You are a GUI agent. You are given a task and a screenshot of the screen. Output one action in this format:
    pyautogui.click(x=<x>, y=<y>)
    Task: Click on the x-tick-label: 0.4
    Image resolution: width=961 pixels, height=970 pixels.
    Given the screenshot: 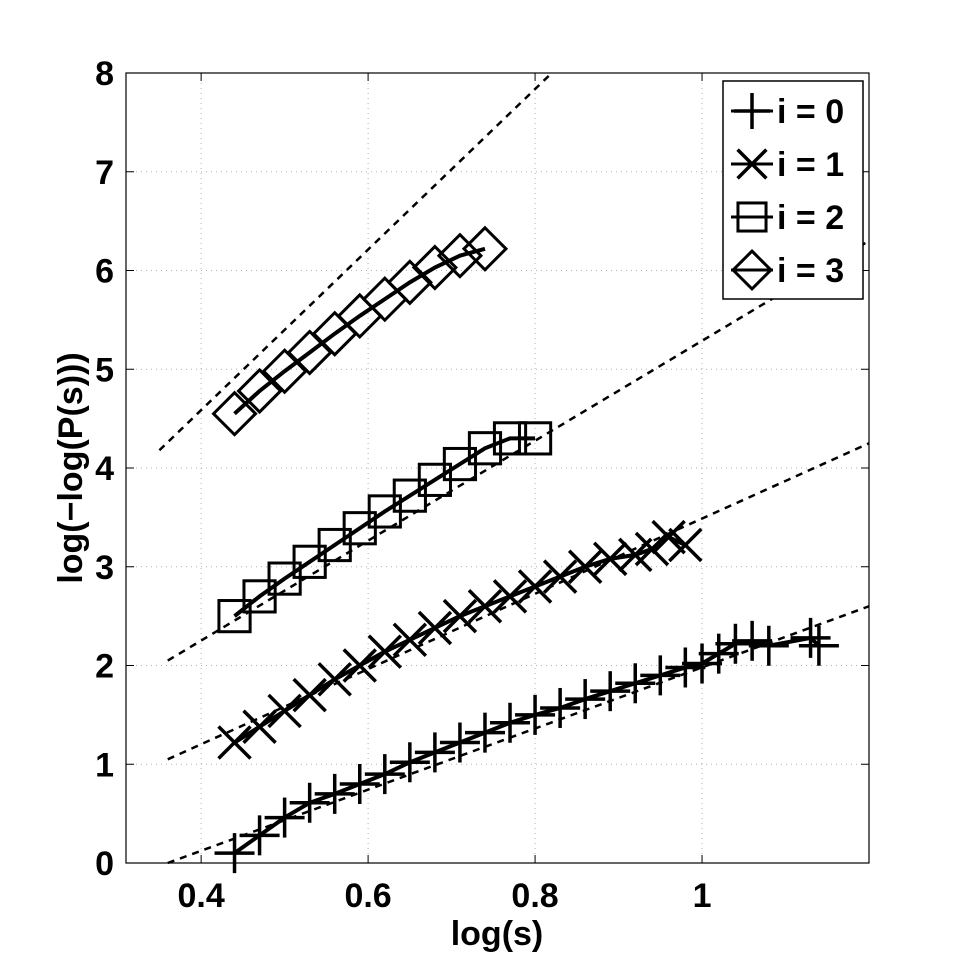 What is the action you would take?
    pyautogui.click(x=201, y=896)
    